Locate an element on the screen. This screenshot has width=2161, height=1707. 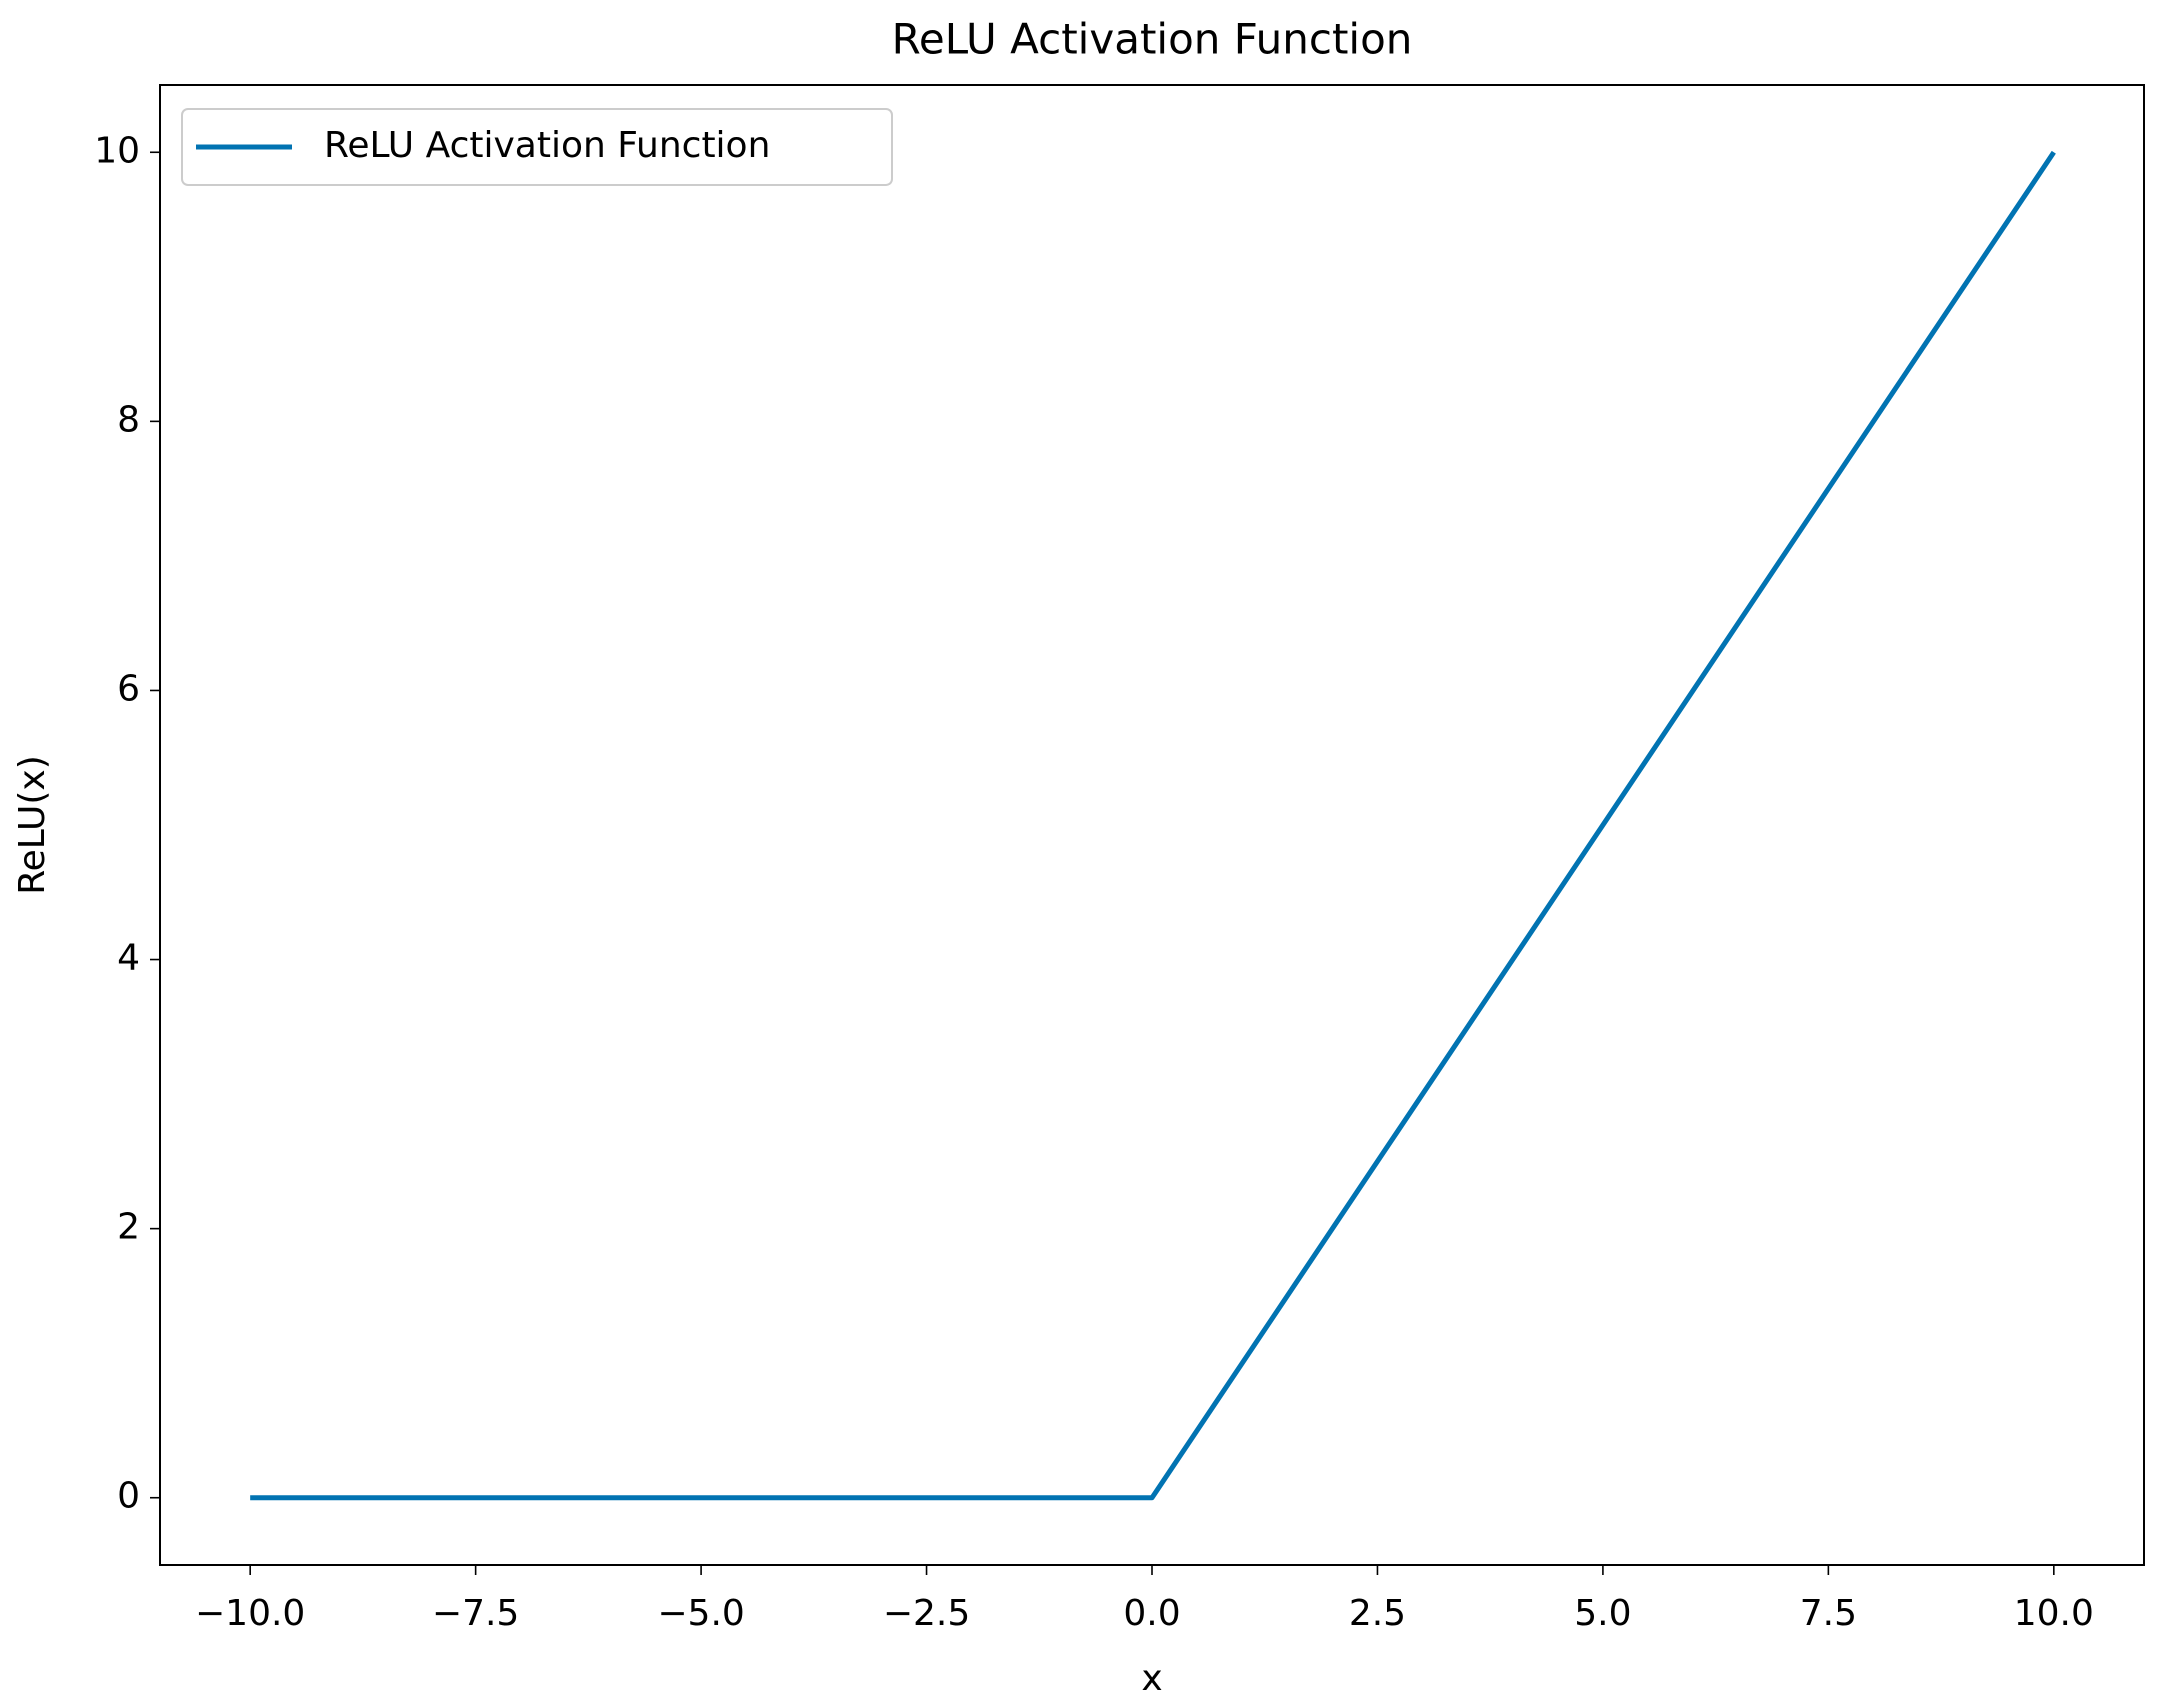
y-tick-label: 0 is located at coordinates (128, 1496).